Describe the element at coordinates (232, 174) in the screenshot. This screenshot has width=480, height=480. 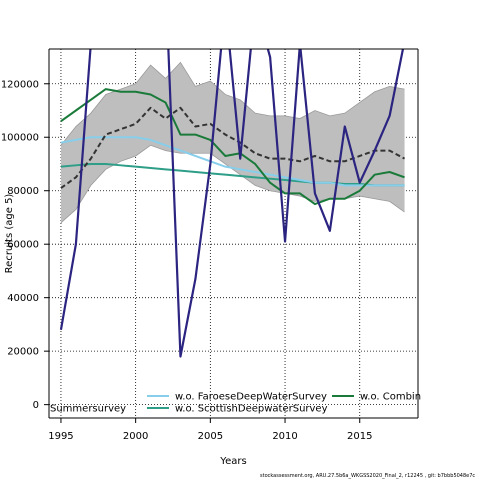
I see `series-line-scottish` at that location.